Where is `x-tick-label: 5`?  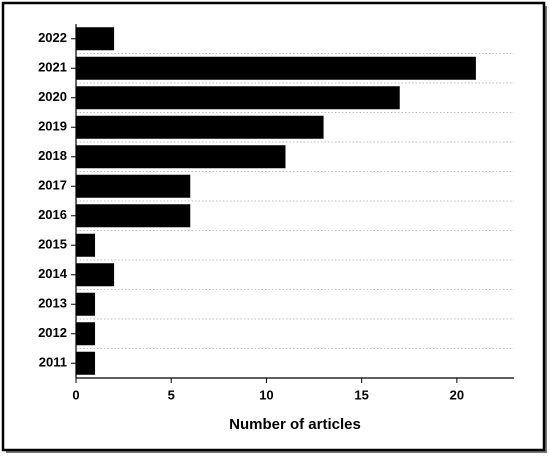
x-tick-label: 5 is located at coordinates (171, 394).